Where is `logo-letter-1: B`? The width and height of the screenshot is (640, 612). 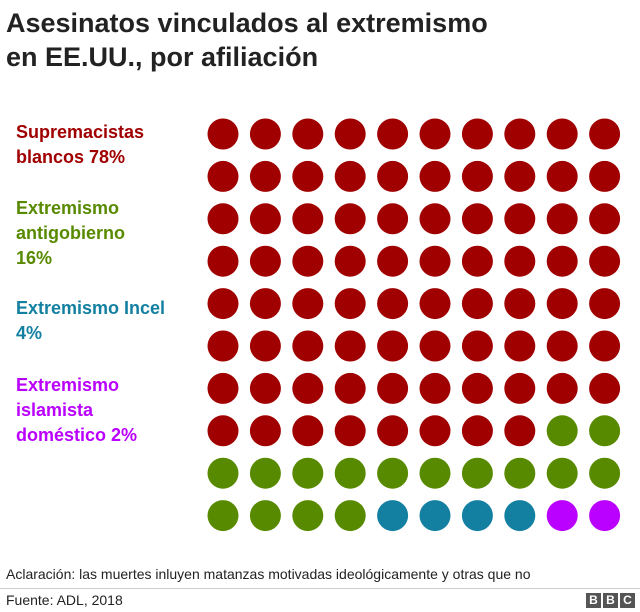
logo-letter-1: B is located at coordinates (593, 600).